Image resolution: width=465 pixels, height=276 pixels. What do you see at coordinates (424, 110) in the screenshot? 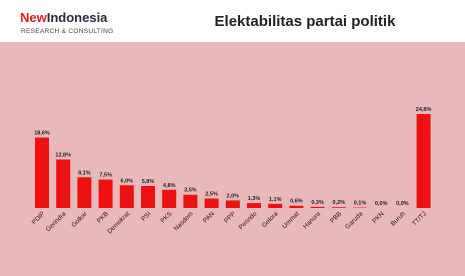
I see `value-label: 24,8%` at bounding box center [424, 110].